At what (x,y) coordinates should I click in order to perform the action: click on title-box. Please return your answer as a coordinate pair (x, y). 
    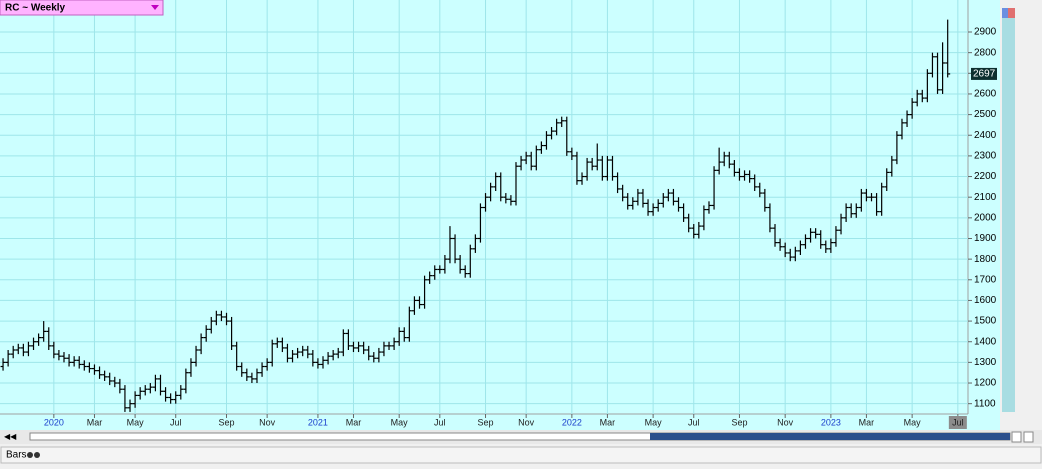
    Looking at the image, I should click on (82, 8).